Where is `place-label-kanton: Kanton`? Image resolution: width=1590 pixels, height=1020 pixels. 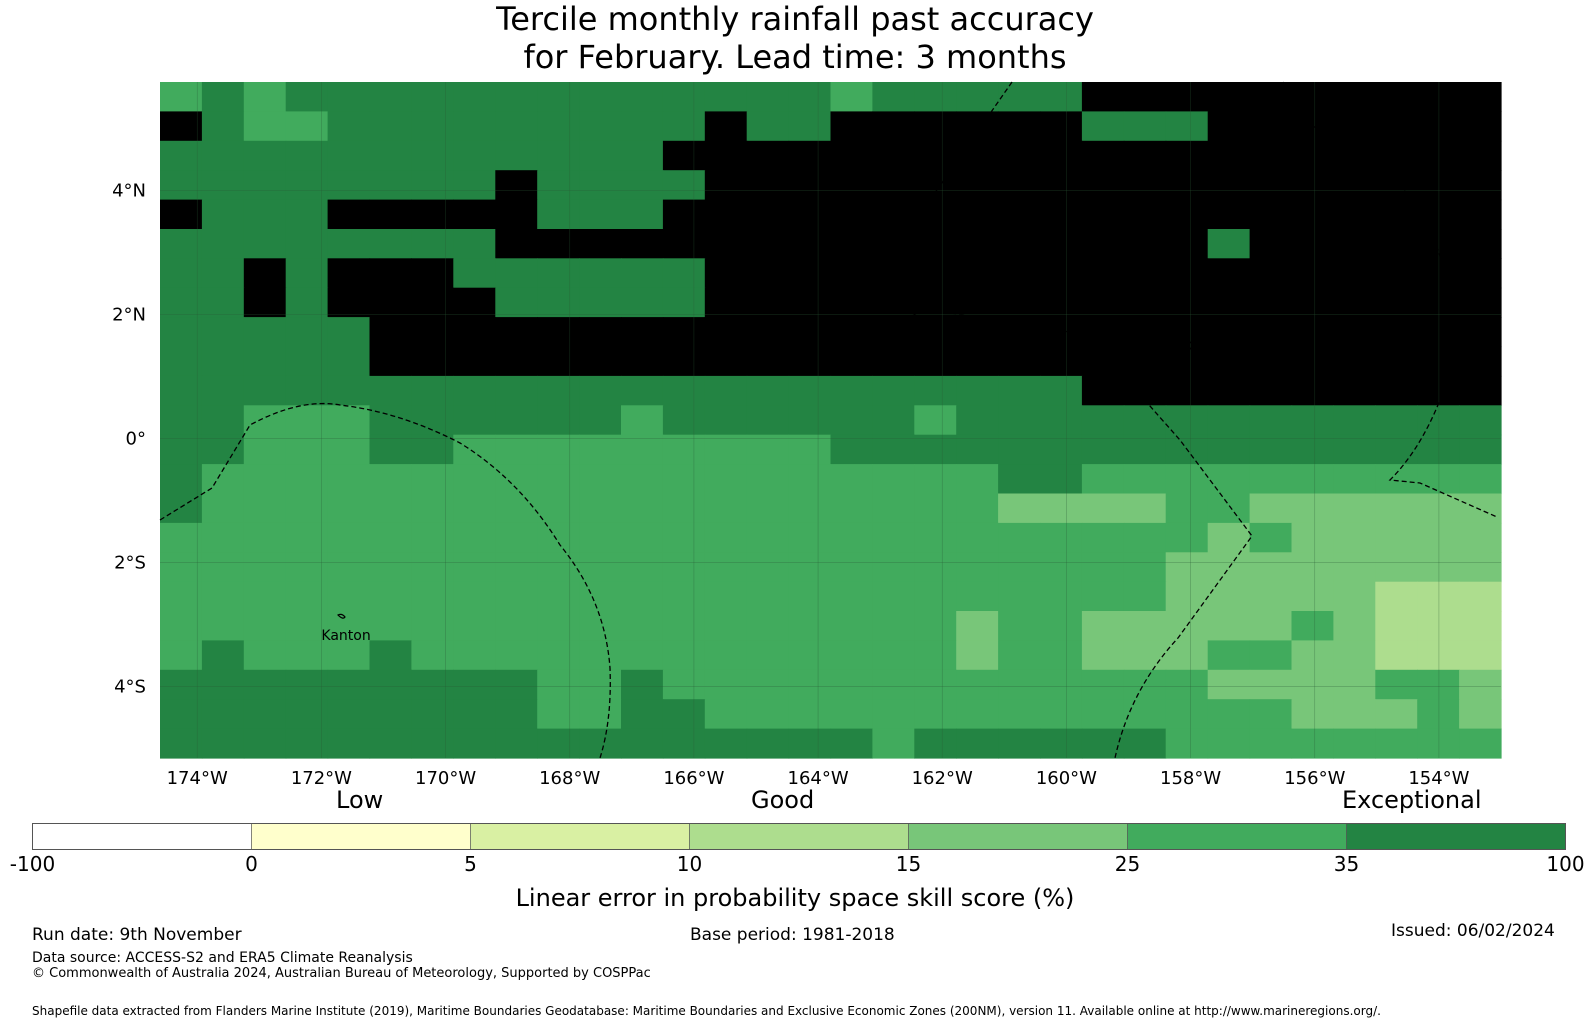
place-label-kanton: Kanton is located at coordinates (346, 635).